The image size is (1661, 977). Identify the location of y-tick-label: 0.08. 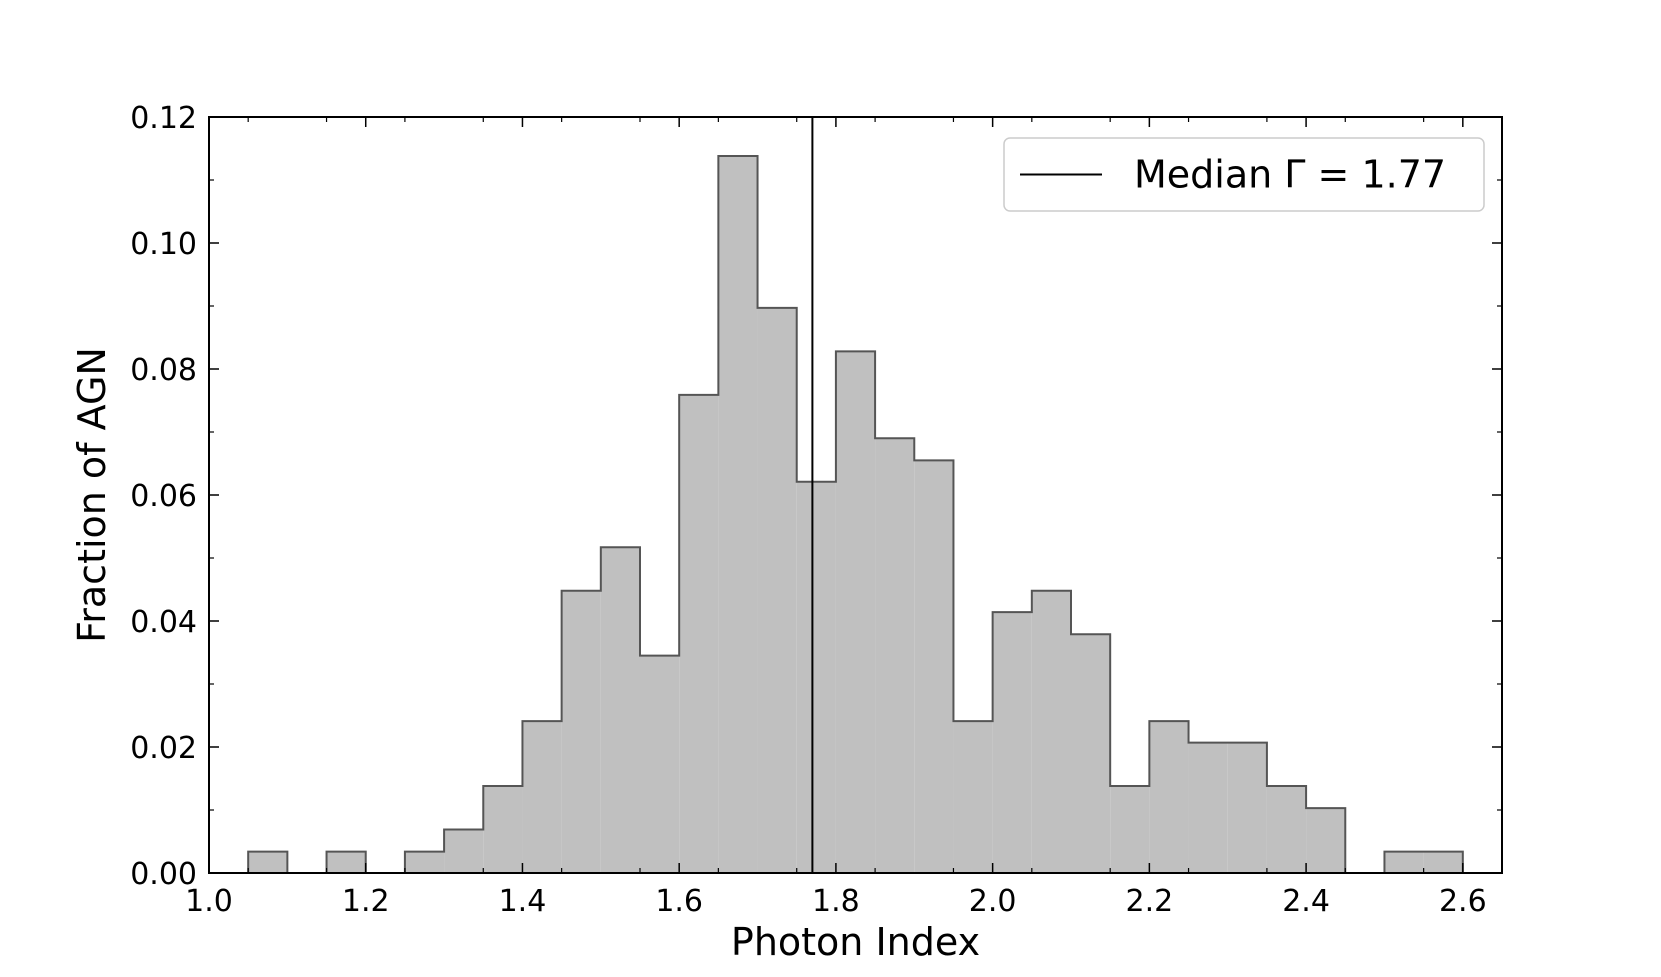
(163, 370).